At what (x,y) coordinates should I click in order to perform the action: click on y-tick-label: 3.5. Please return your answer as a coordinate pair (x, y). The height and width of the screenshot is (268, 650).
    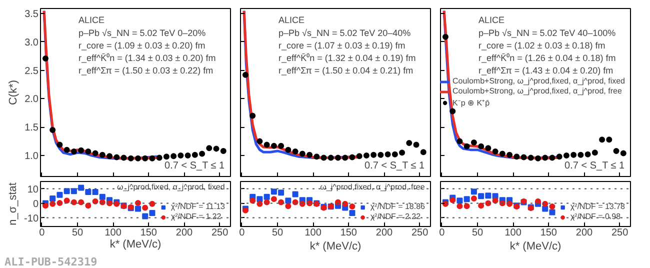
    Looking at the image, I should click on (31, 14).